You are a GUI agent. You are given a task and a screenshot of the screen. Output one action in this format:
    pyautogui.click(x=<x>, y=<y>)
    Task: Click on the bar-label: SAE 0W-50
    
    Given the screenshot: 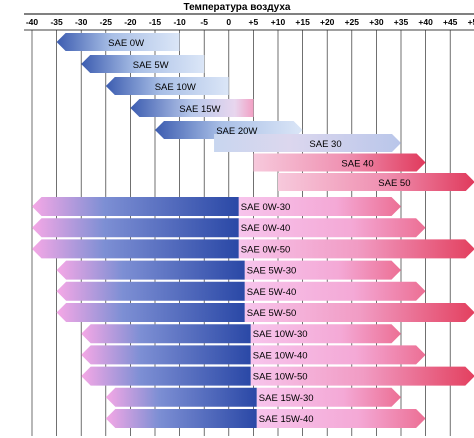 What is the action you would take?
    pyautogui.click(x=265, y=249)
    